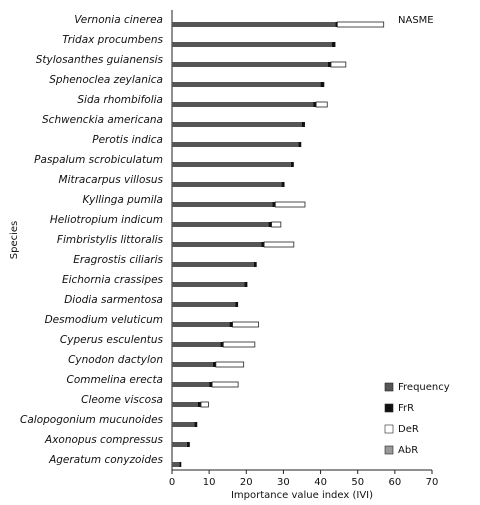 This screenshot has height=505, width=480. What do you see at coordinates (122, 400) in the screenshot?
I see `species-label: Cleome viscosa` at bounding box center [122, 400].